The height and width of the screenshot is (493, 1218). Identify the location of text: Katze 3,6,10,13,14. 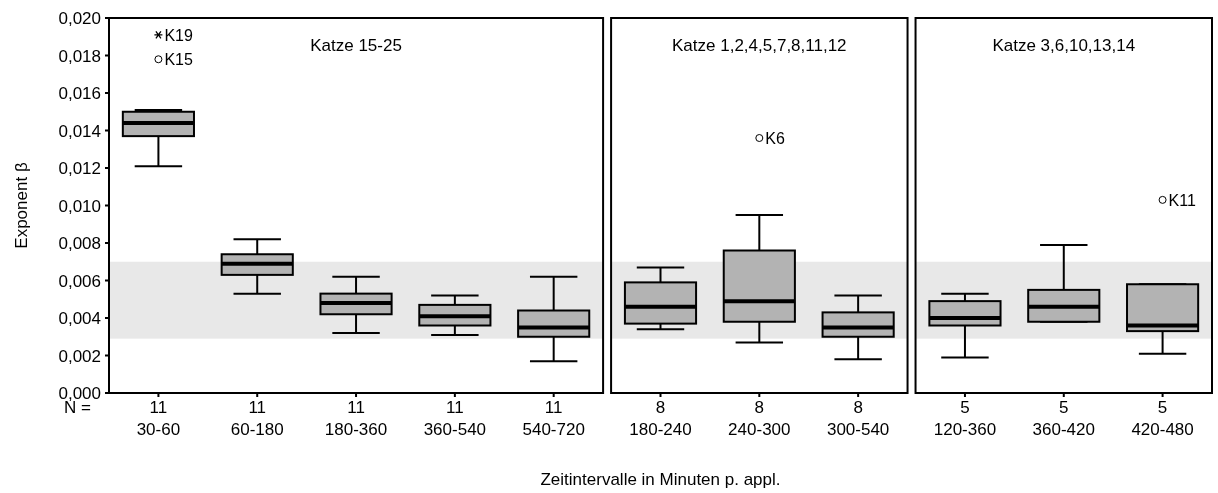
(1064, 45).